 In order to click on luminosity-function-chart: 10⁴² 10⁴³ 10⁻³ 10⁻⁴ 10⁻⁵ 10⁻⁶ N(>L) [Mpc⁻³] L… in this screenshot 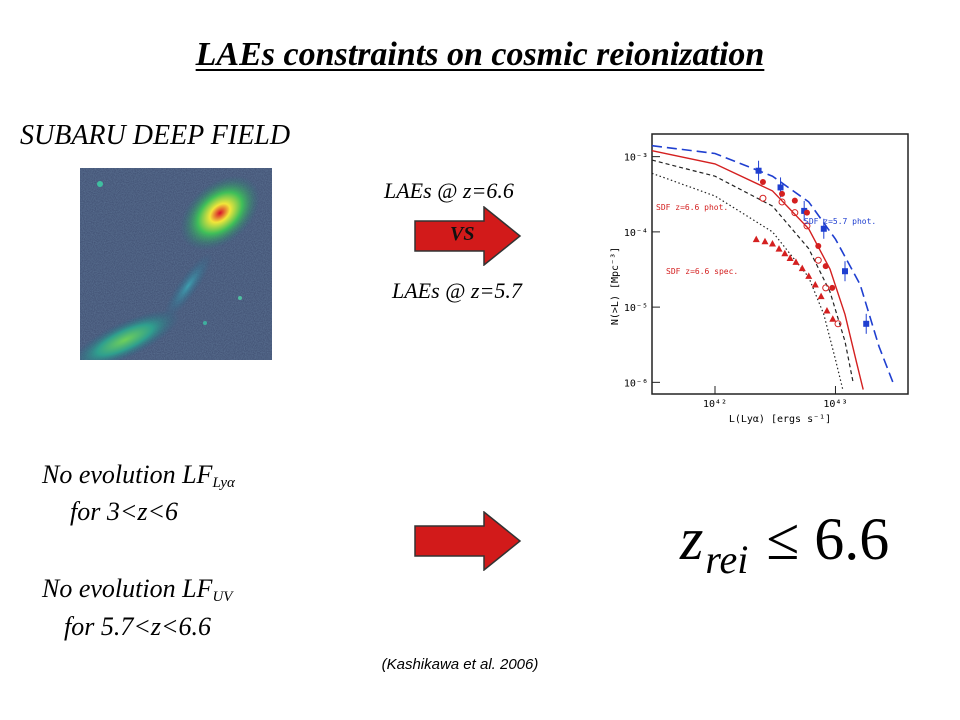, I will do `click(759, 279)`.